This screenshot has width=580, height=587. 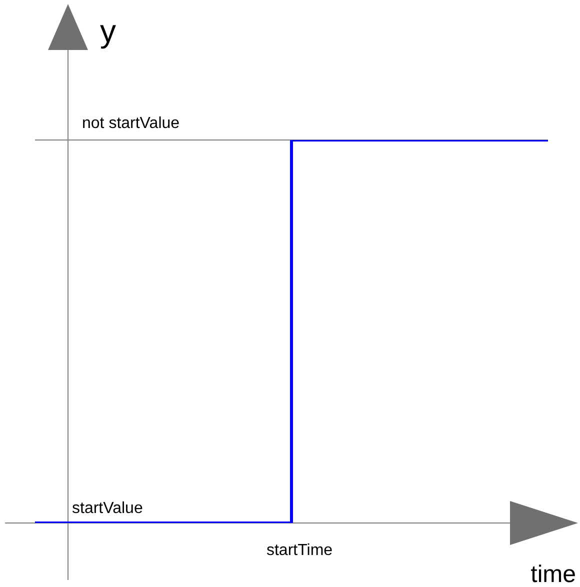 What do you see at coordinates (107, 508) in the screenshot?
I see `annotation: startValue` at bounding box center [107, 508].